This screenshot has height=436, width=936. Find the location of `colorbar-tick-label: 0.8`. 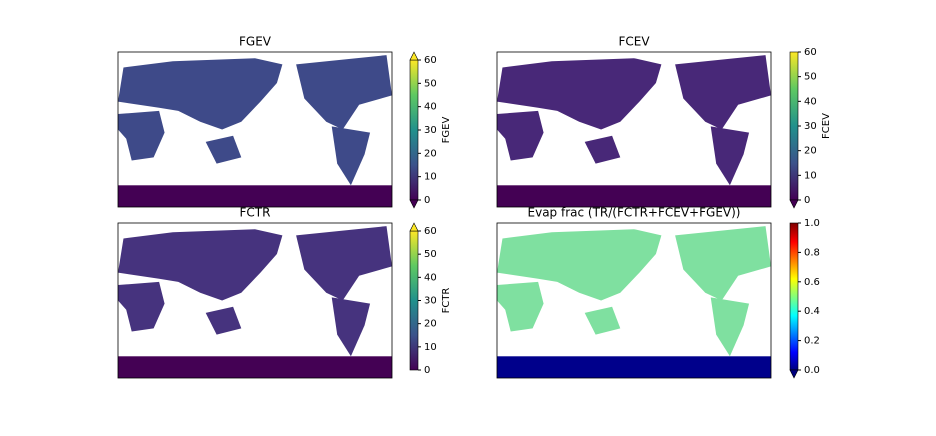

colorbar-tick-label: 0.8 is located at coordinates (812, 252).